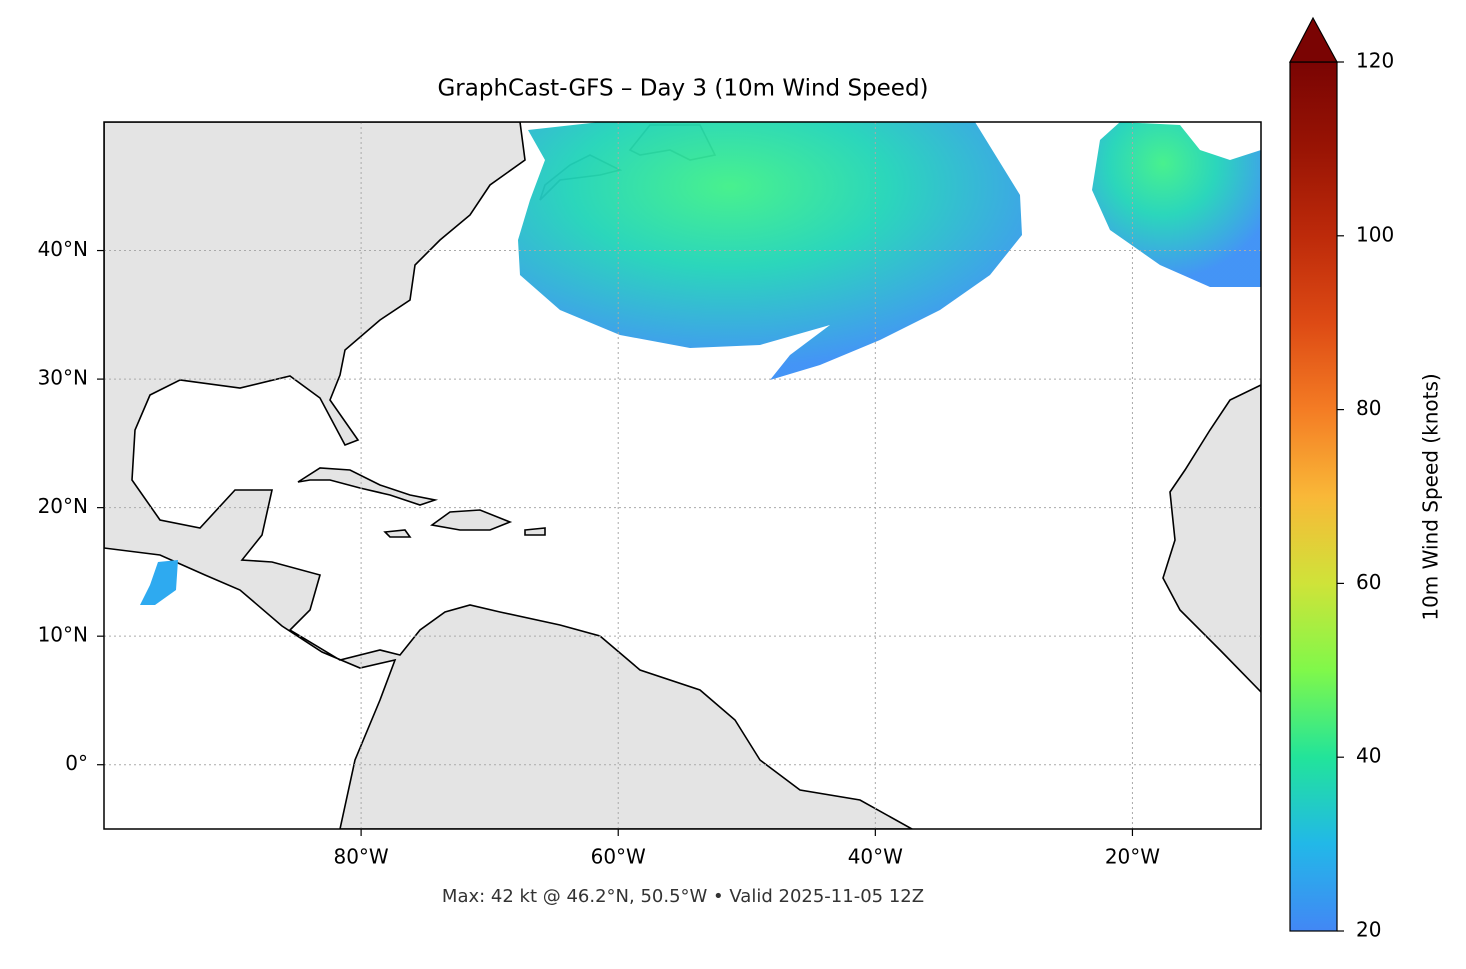 The height and width of the screenshot is (969, 1466). What do you see at coordinates (360, 857) in the screenshot?
I see `x-tick-label: 80°W` at bounding box center [360, 857].